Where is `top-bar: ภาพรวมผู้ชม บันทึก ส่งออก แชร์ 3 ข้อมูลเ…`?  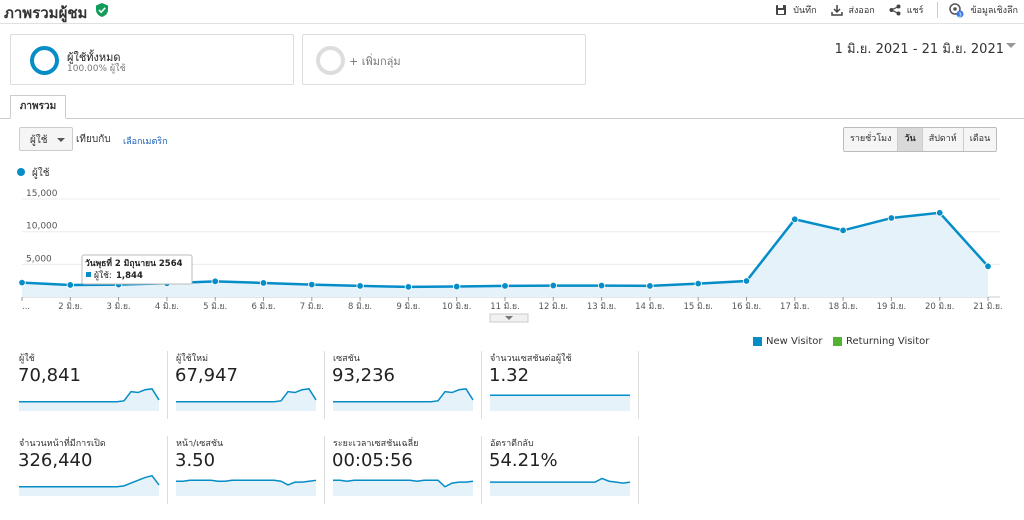
top-bar: ภาพรวมผู้ชม บันทึก ส่งออก แชร์ 3 ข้อมูลเ… is located at coordinates (512, 12).